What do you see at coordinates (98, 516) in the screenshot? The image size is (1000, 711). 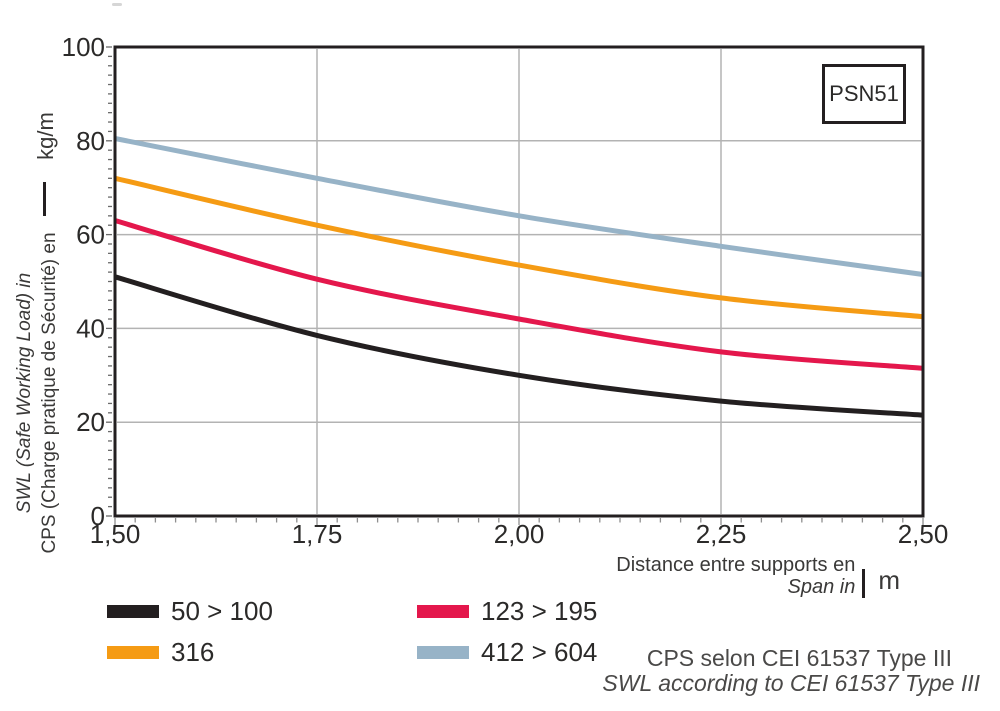 I see `y-tick-label: 0` at bounding box center [98, 516].